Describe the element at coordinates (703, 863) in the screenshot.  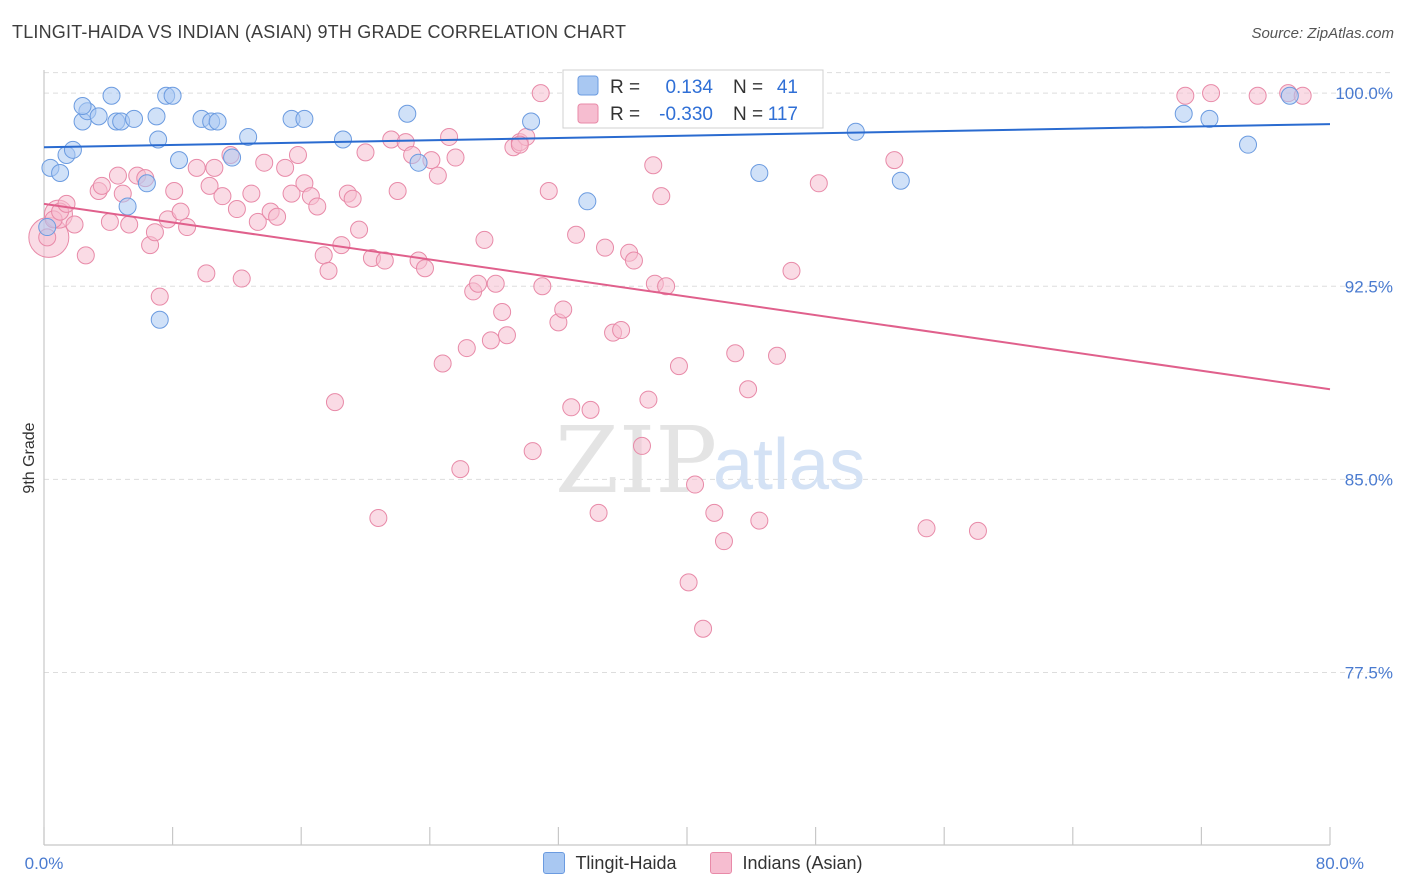
I see `bottom-legend: Tlingit-Haida Indians (Asian)` at that location.